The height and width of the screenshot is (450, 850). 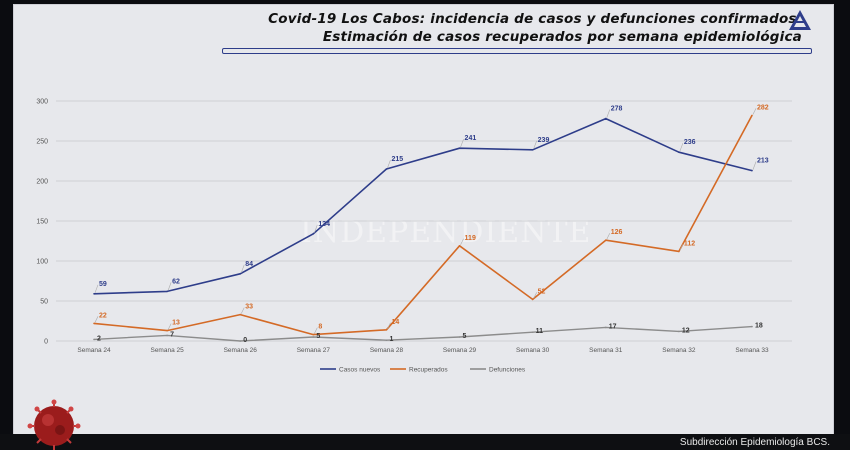 What do you see at coordinates (42, 142) in the screenshot?
I see `y-tick-label: 250` at bounding box center [42, 142].